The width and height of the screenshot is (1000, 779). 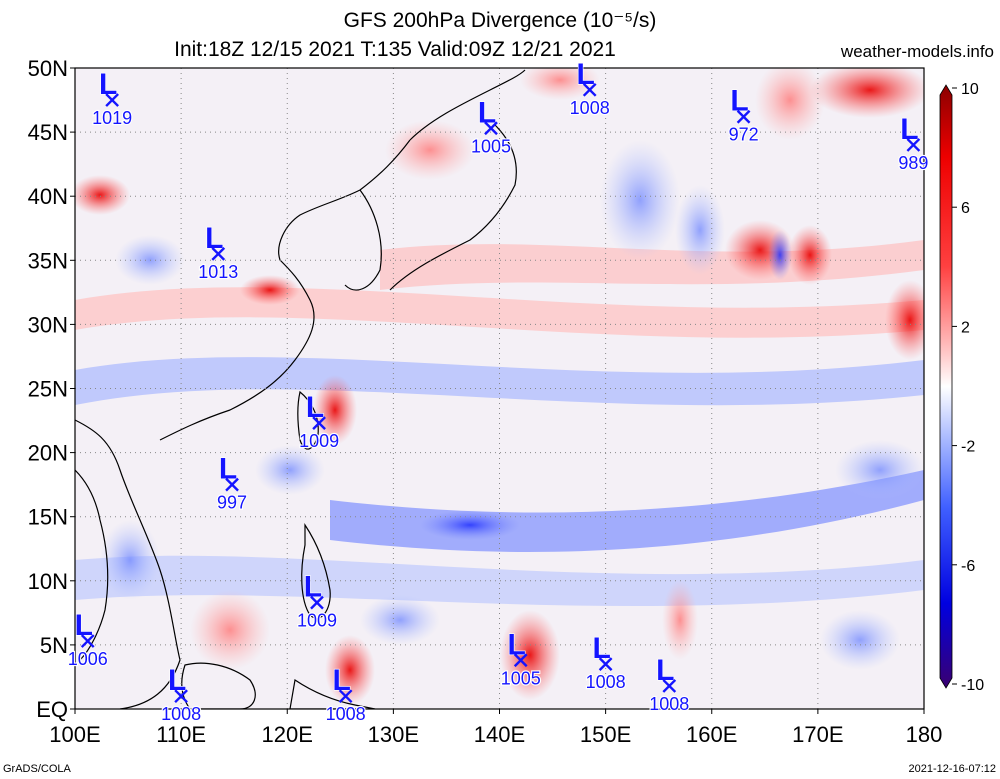 I want to click on lat-label: 5N, so click(x=54, y=645).